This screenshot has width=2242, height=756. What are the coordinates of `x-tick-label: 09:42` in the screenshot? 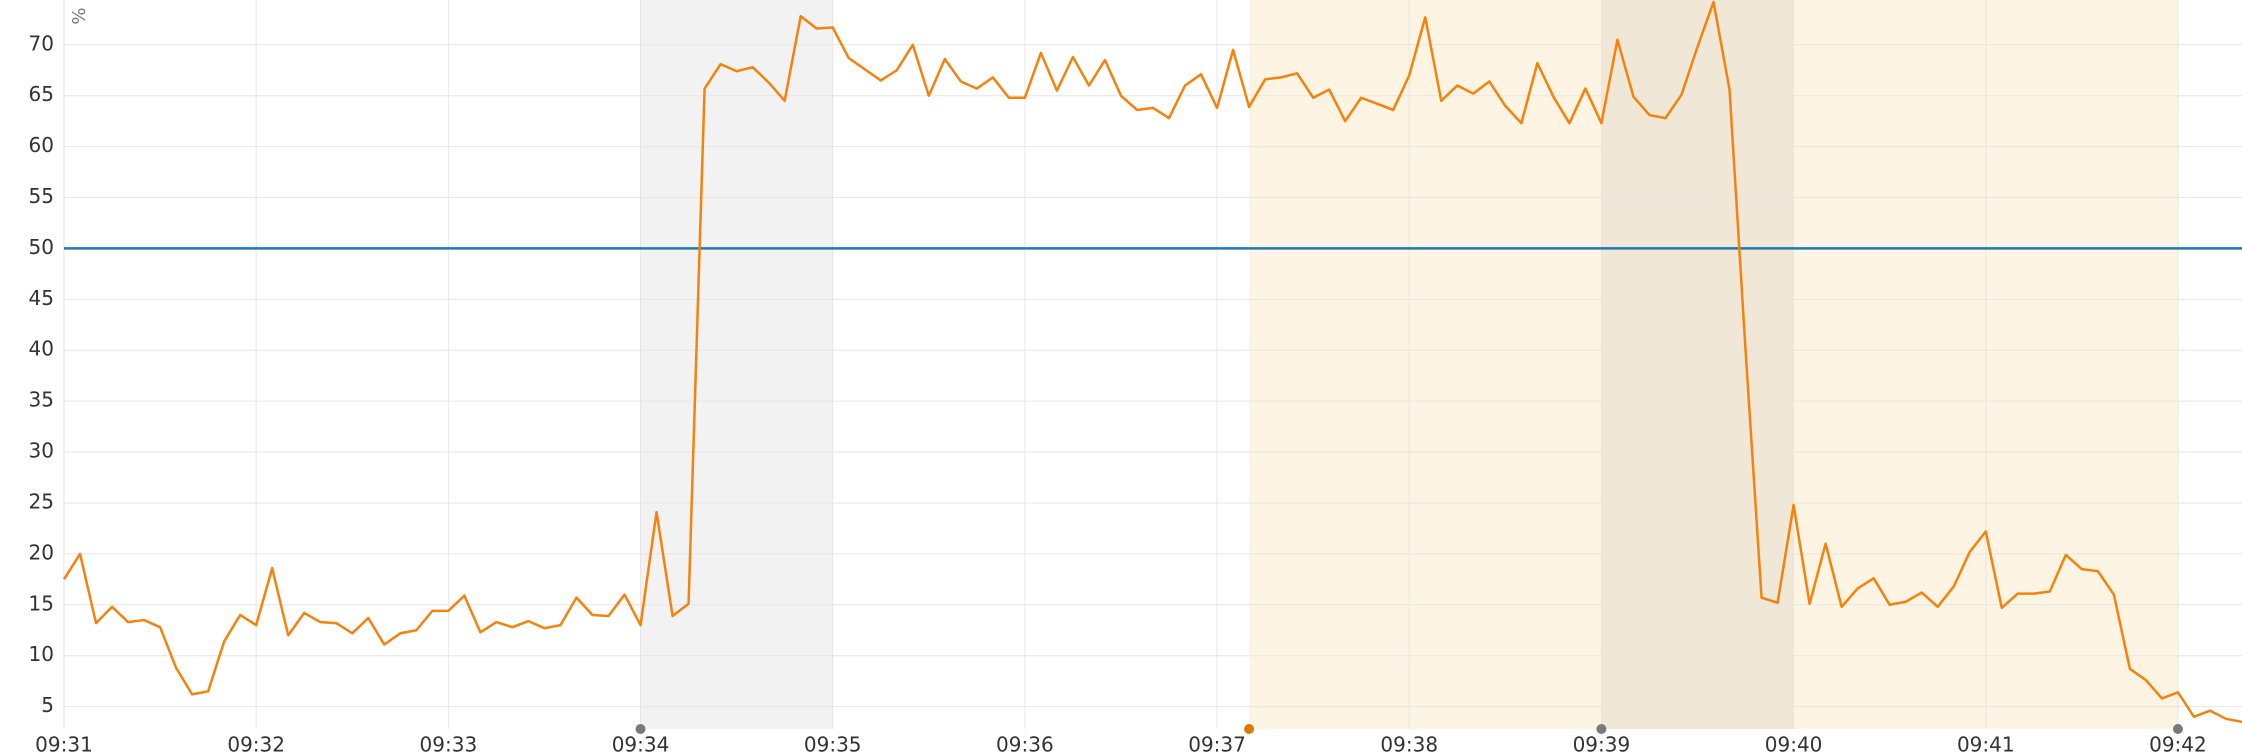 It's located at (2178, 744).